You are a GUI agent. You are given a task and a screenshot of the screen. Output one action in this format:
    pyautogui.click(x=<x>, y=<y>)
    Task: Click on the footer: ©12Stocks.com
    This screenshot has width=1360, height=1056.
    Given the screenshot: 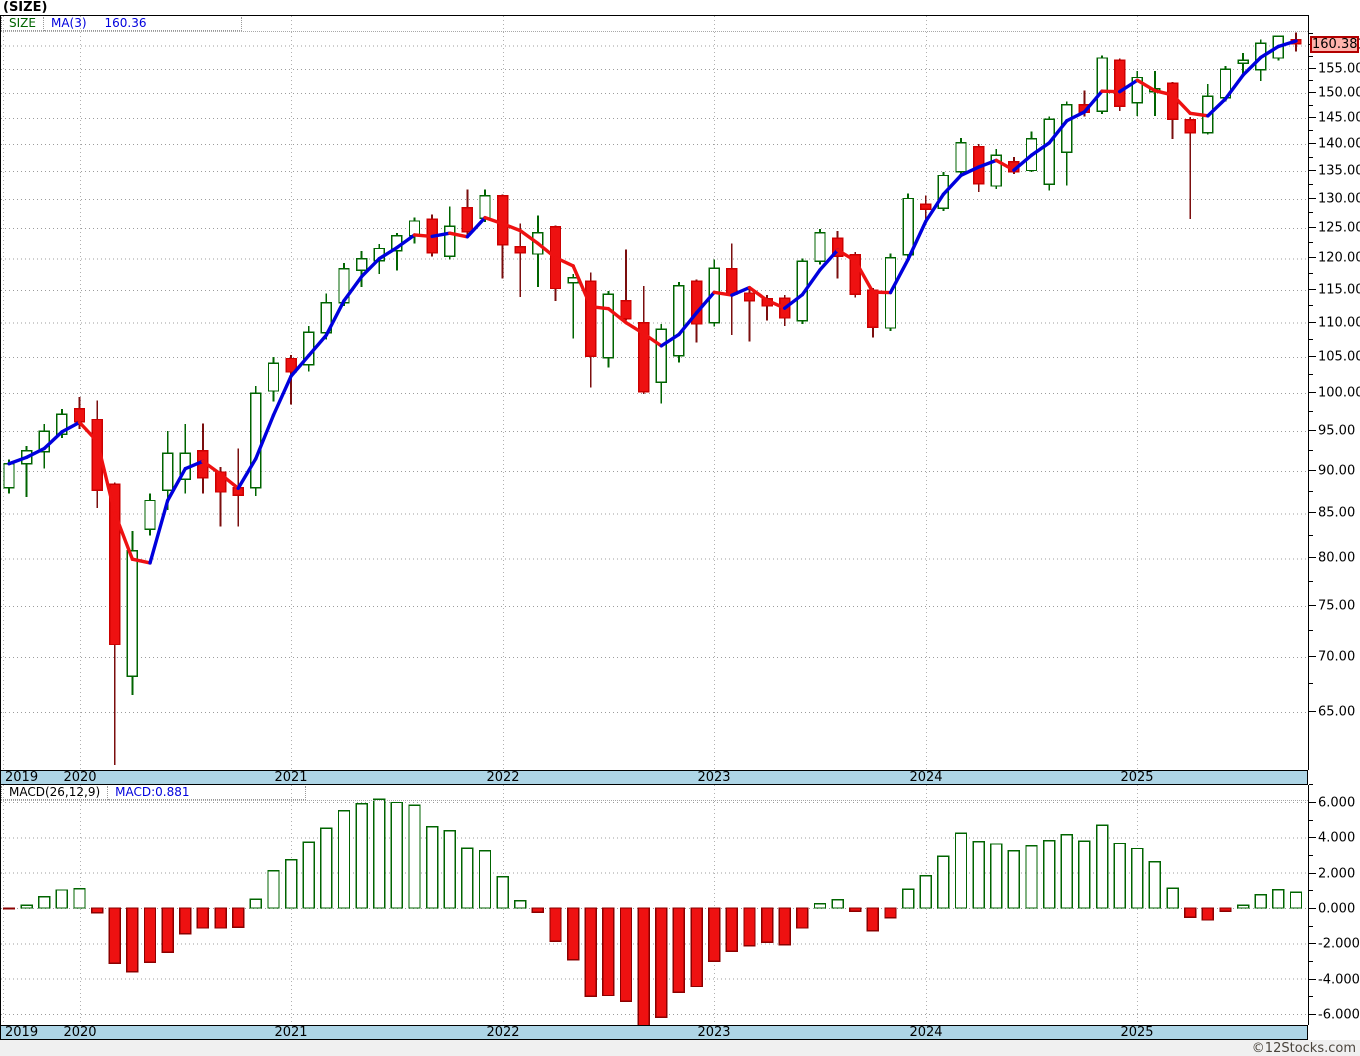 What is the action you would take?
    pyautogui.click(x=680, y=1048)
    